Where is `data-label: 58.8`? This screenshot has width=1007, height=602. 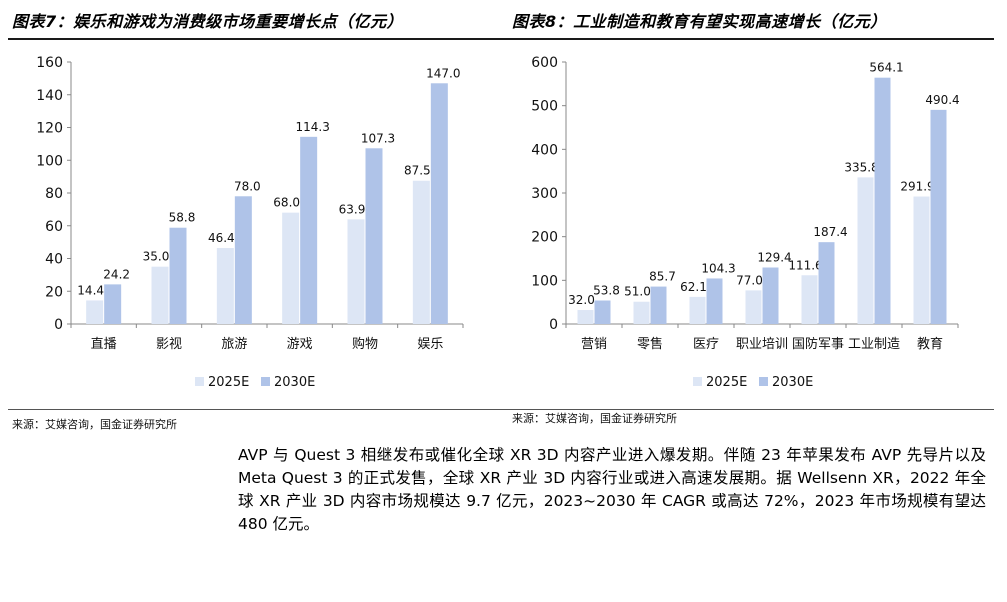 data-label: 58.8 is located at coordinates (182, 218).